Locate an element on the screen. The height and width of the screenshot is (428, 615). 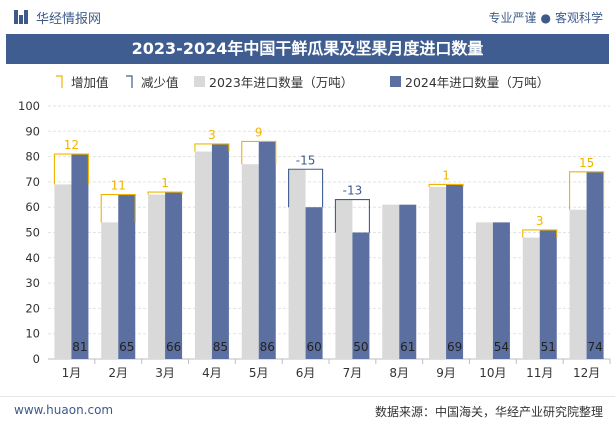
x-tick-label: 2月 is located at coordinates (118, 373).